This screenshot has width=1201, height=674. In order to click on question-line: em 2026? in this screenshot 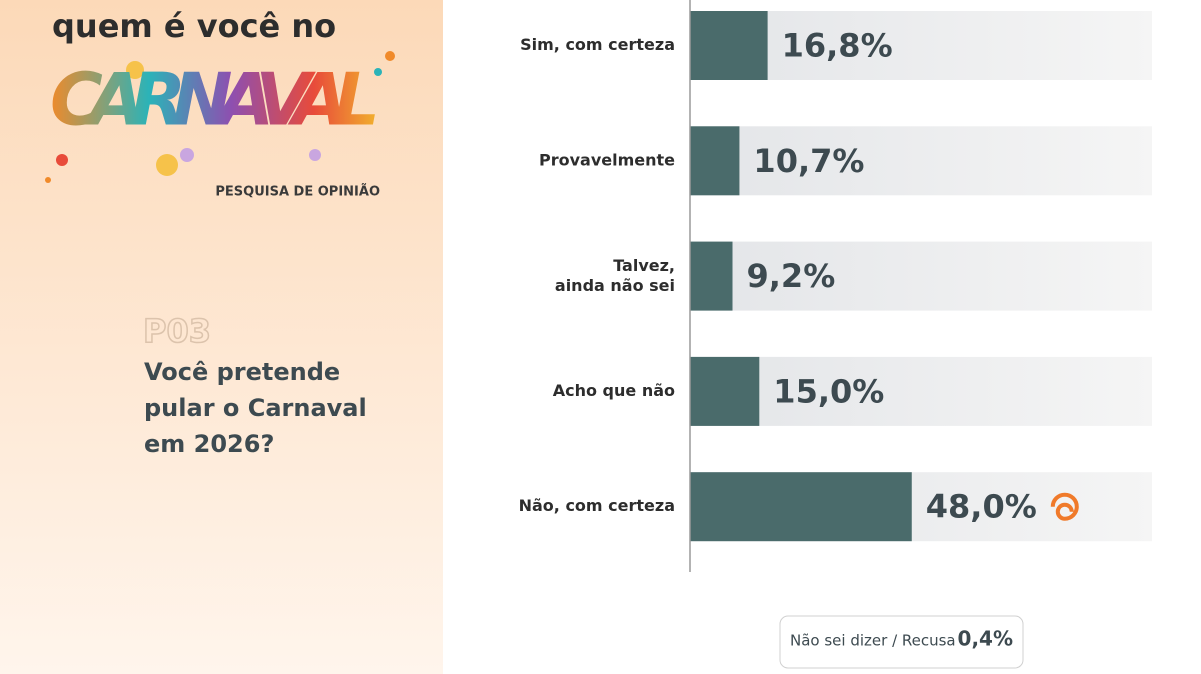, I will do `click(209, 444)`.